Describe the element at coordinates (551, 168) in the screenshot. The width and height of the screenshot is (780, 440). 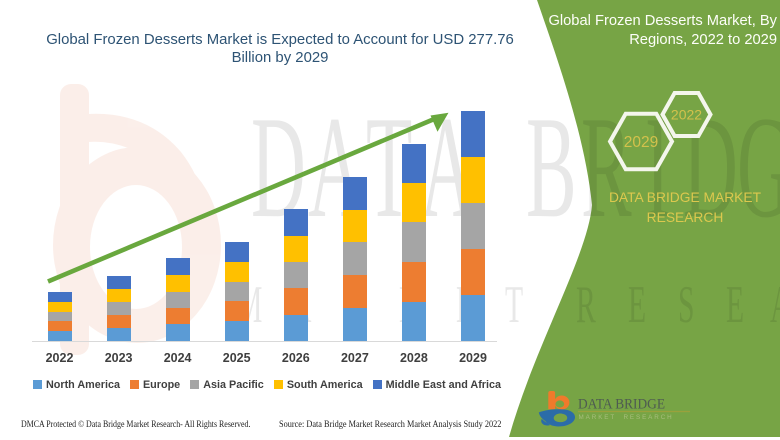
I see `svg-text: B` at that location.